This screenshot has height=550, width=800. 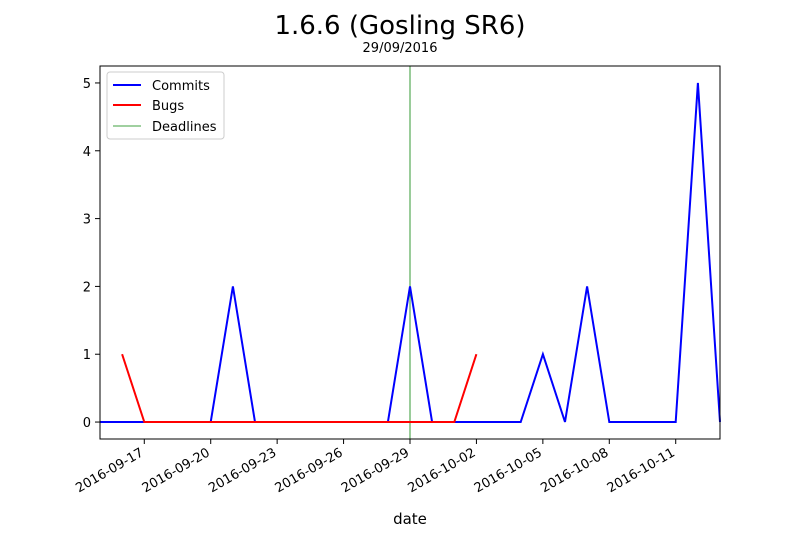 What do you see at coordinates (87, 152) in the screenshot?
I see `y-tick-label: 4` at bounding box center [87, 152].